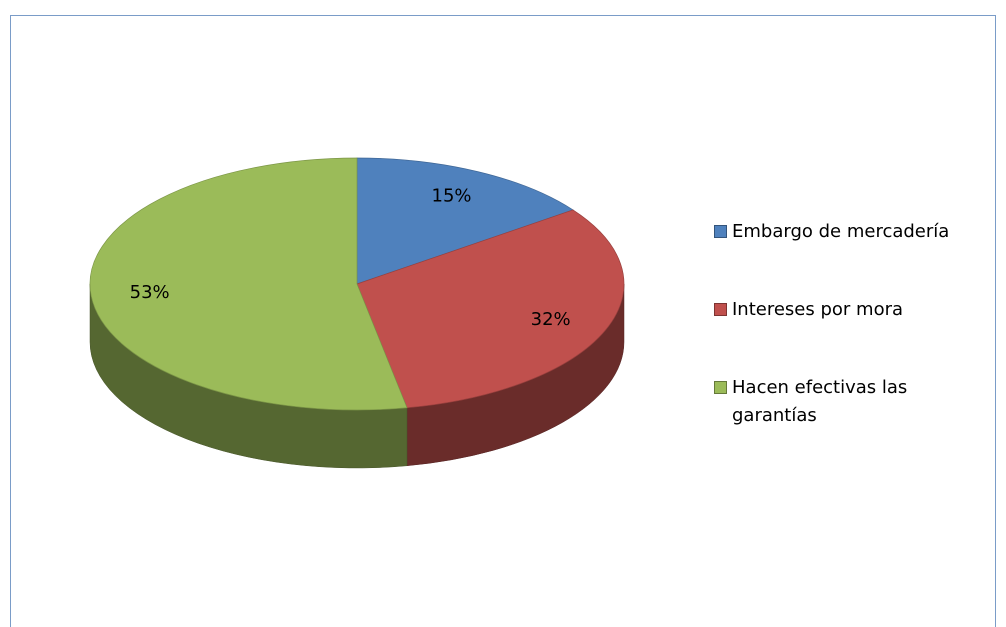 The image size is (1006, 627). What do you see at coordinates (818, 309) in the screenshot?
I see `legend-label: Intereses por mora` at bounding box center [818, 309].